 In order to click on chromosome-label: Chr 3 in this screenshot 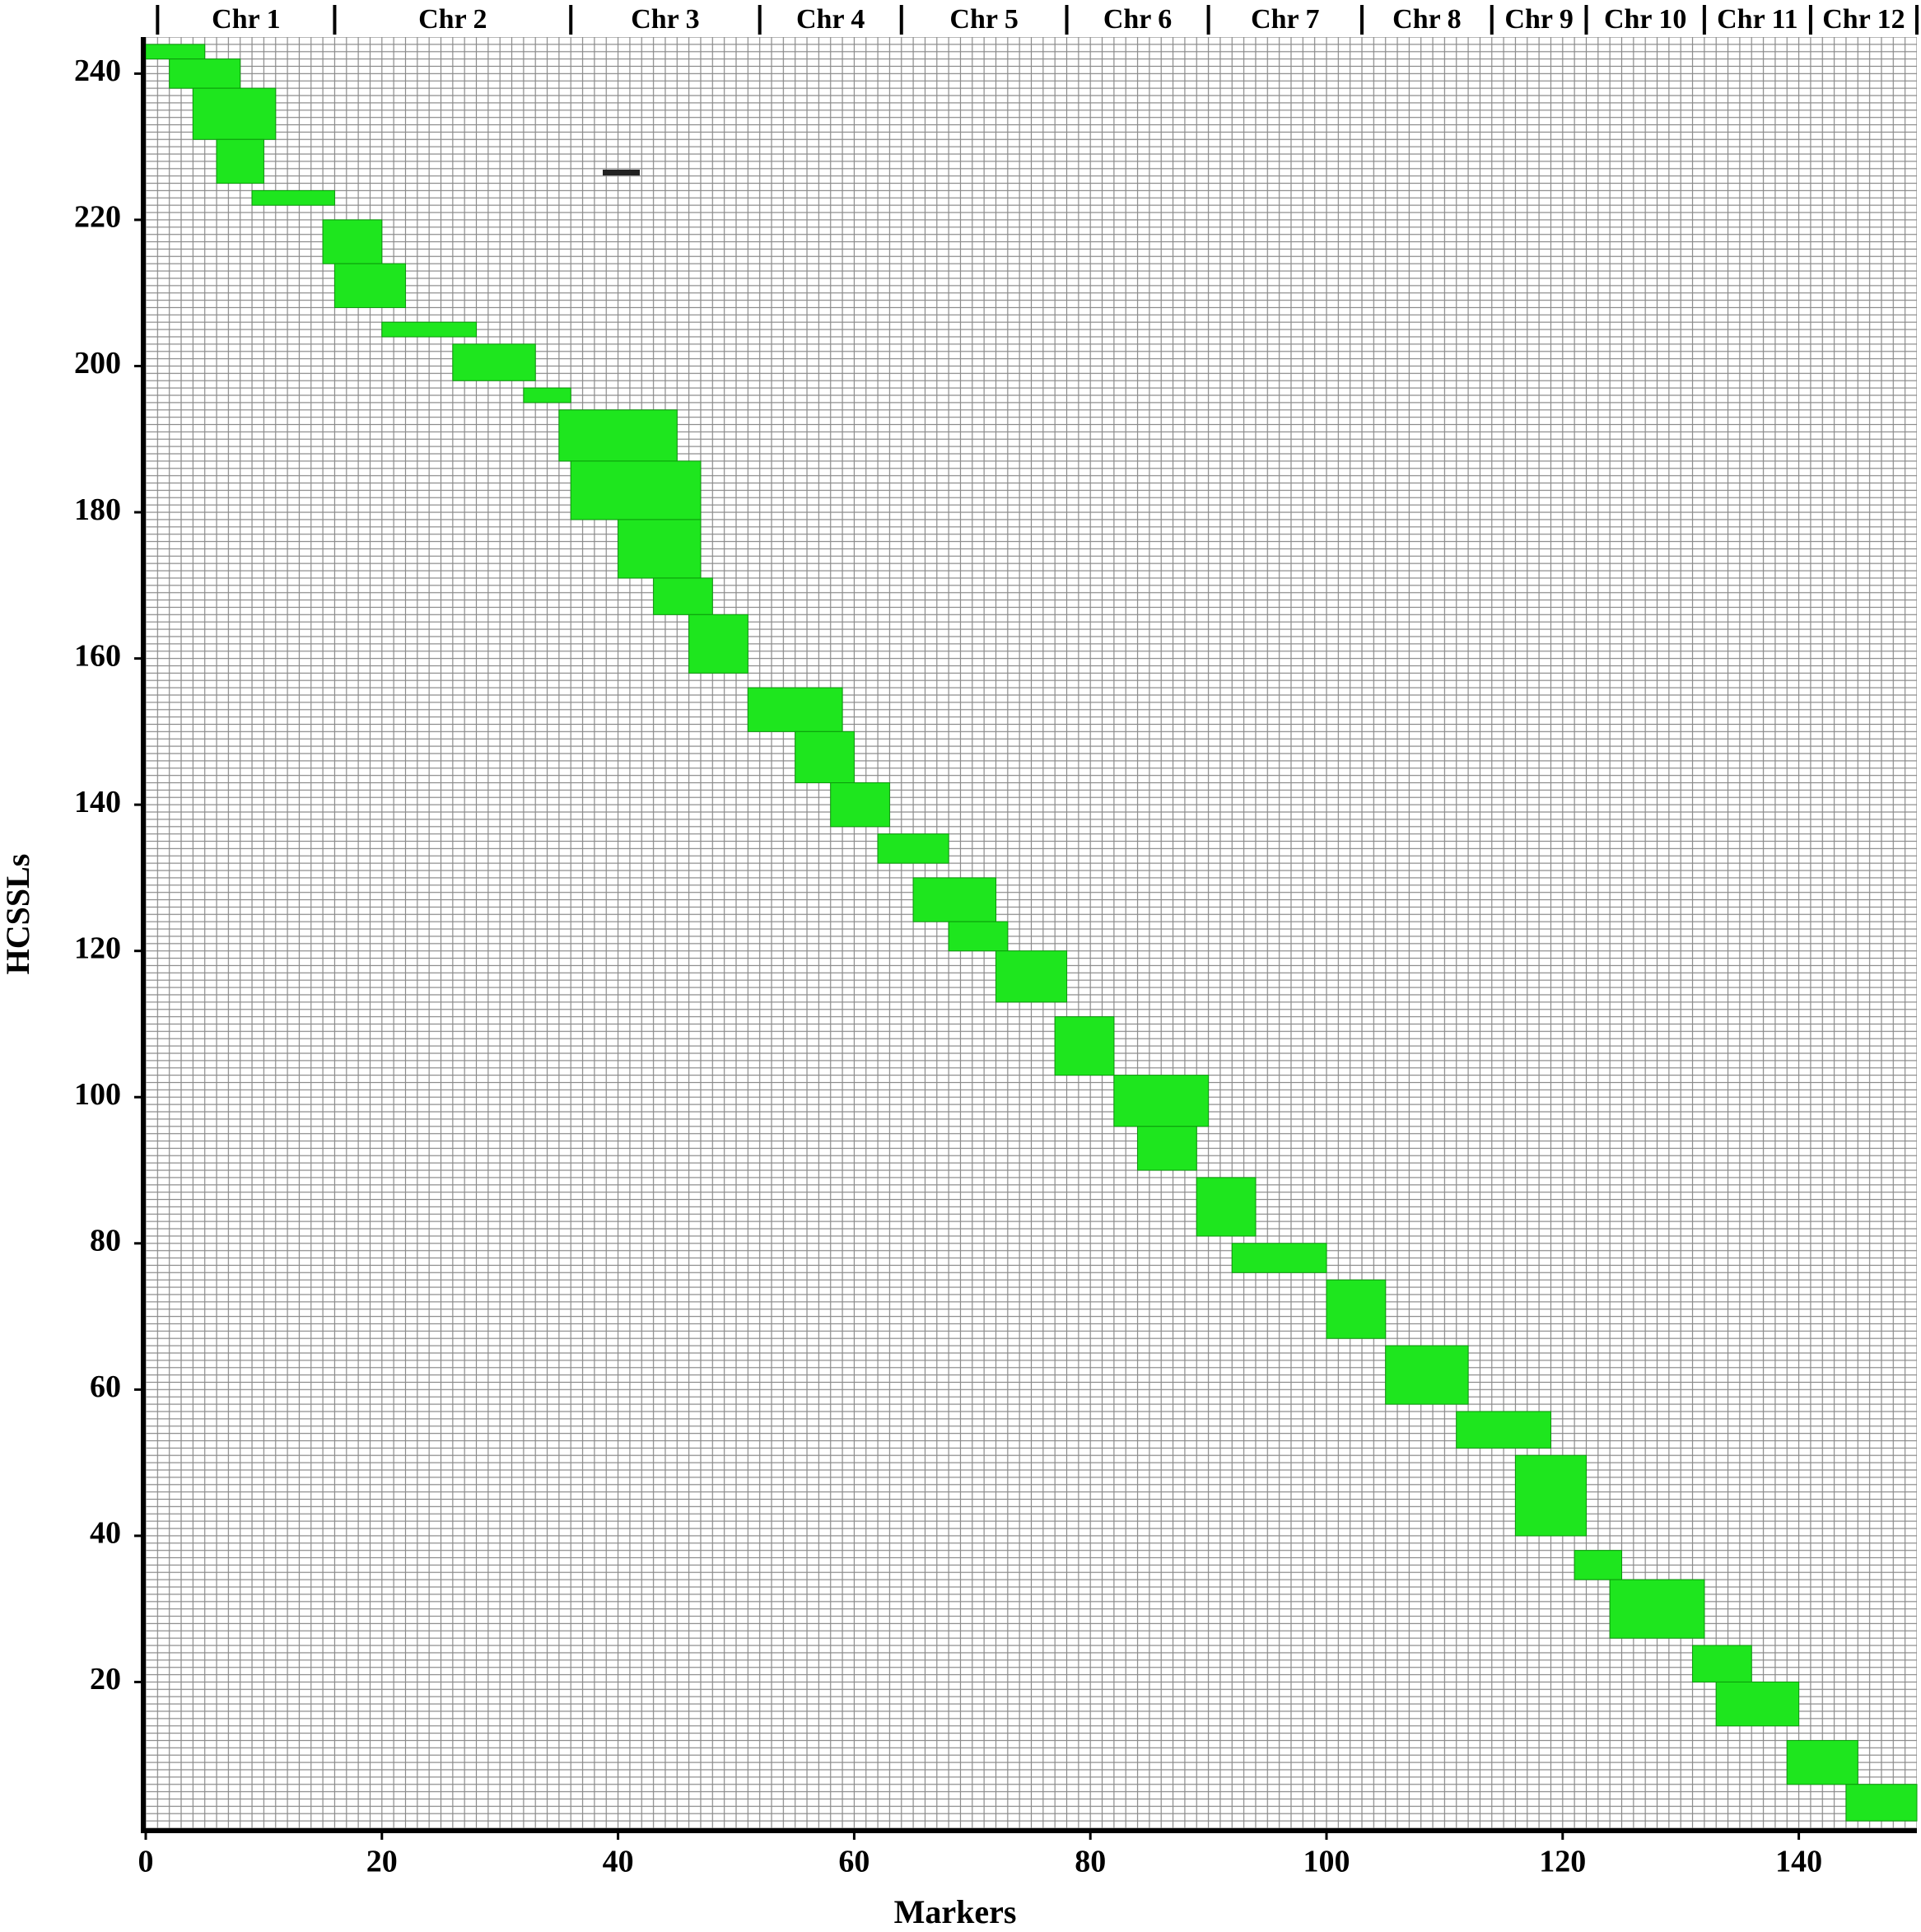, I will do `click(665, 19)`.